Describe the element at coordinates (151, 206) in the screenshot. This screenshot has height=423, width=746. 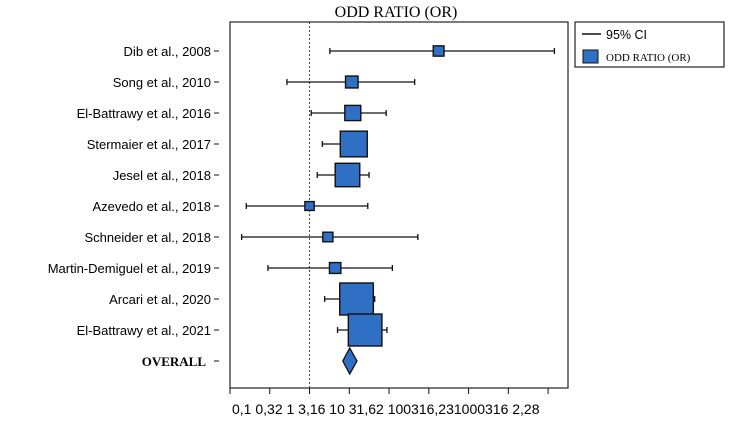
I see `study-label: Azevedo et al., 2018` at that location.